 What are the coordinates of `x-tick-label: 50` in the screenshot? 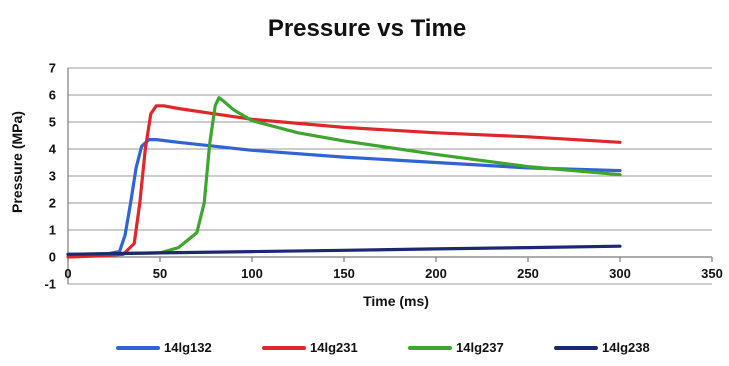 It's located at (160, 273).